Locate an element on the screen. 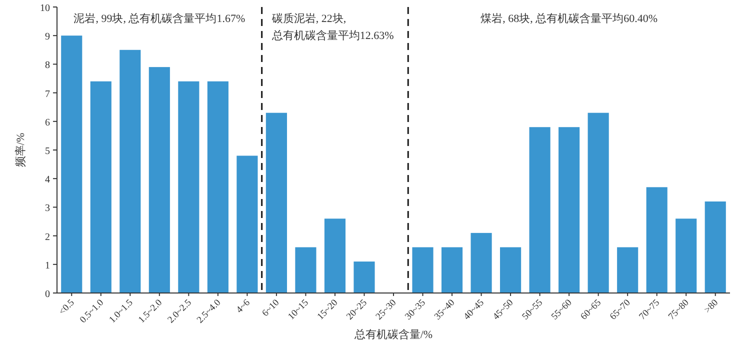 The image size is (734, 344). annotation: 煤岩, 68块, 总有机碳含量平均60.40% is located at coordinates (569, 18).